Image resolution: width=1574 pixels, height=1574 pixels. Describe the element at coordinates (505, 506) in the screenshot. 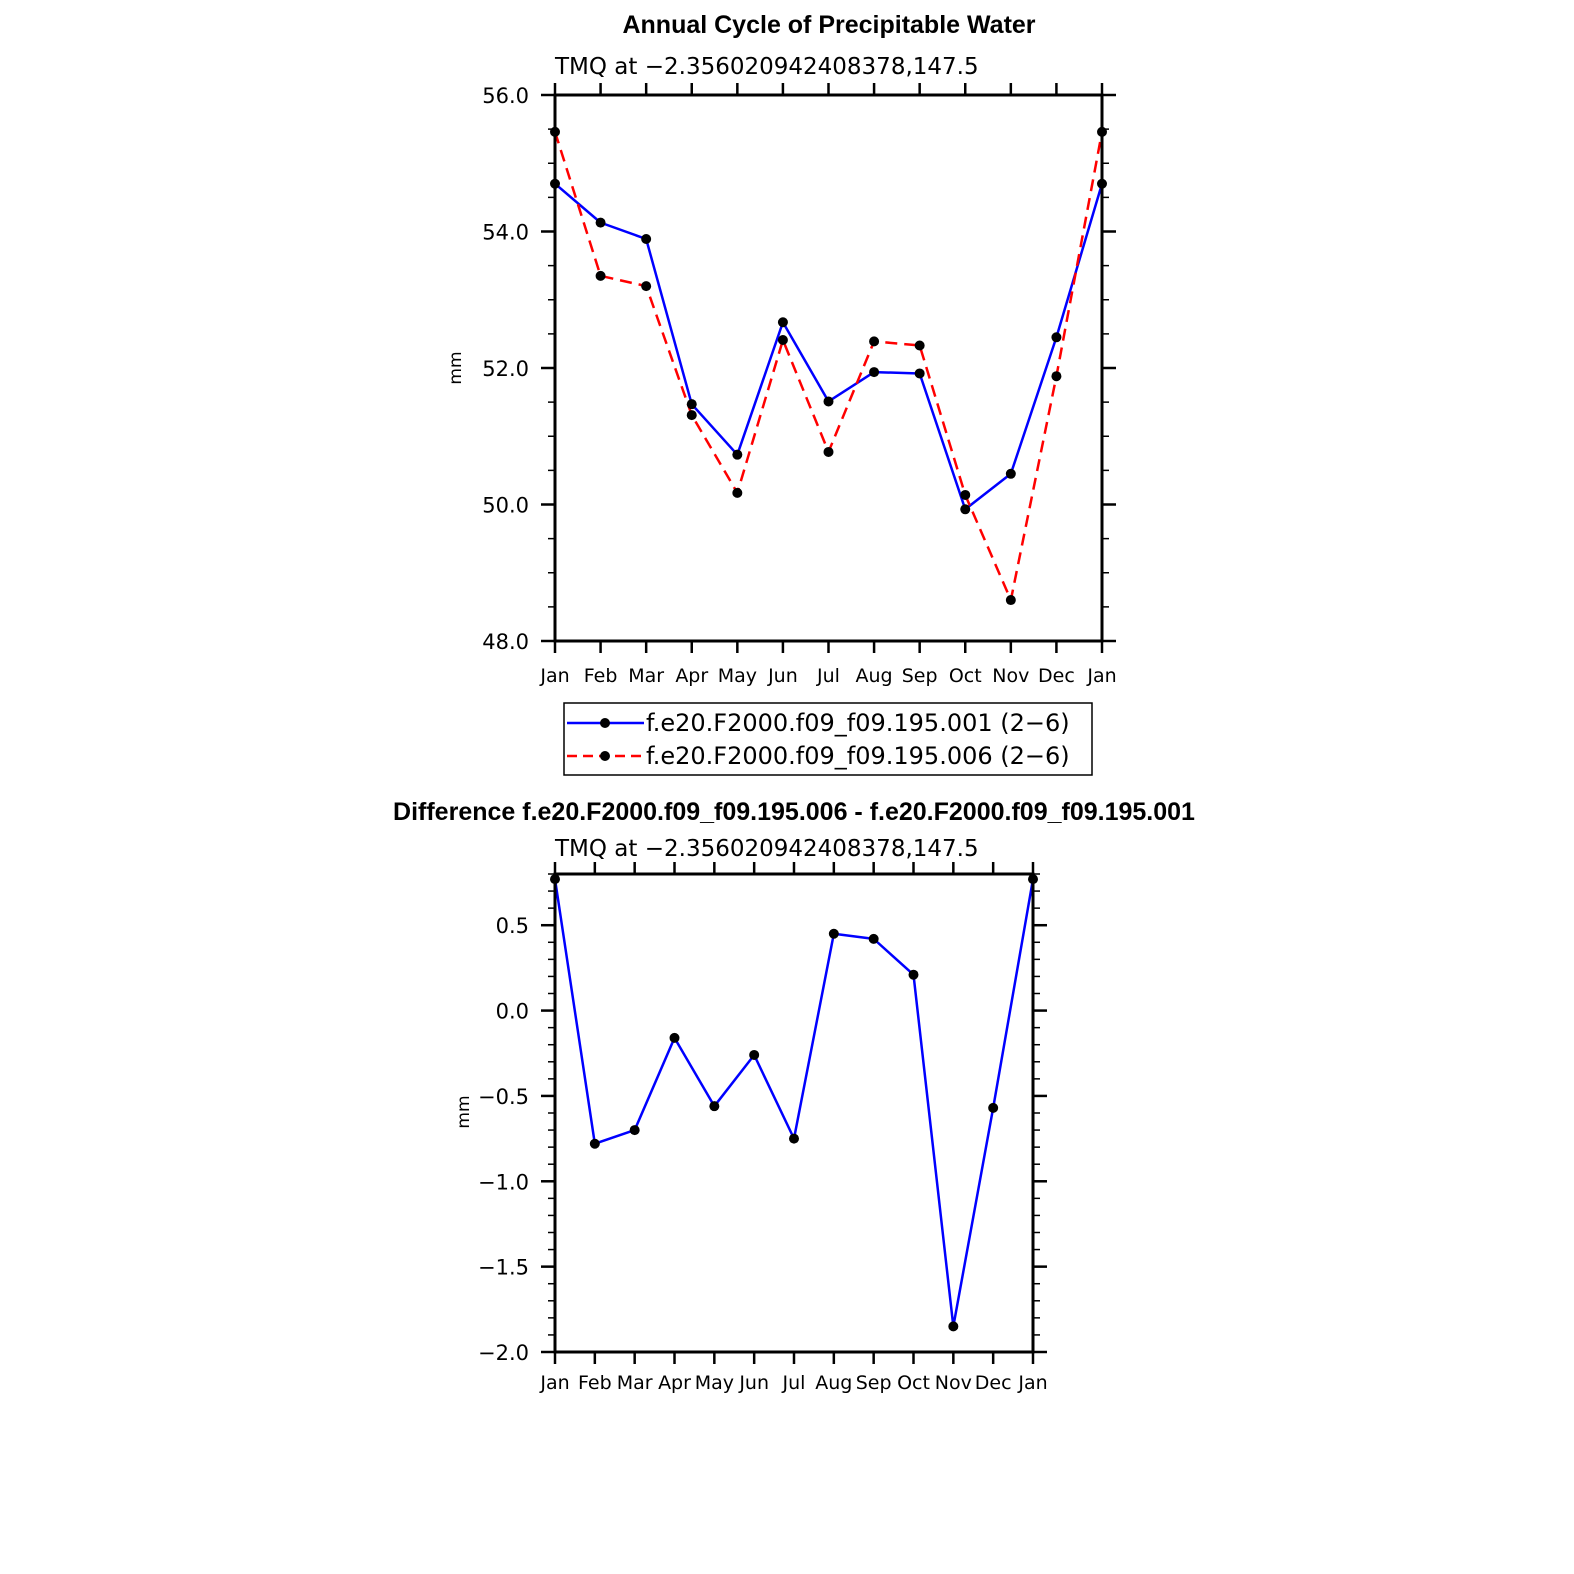

I see `y-tick-label: 50.0` at that location.